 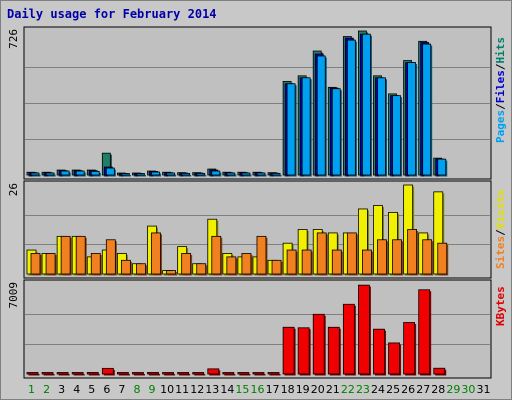 I want to click on kbytes-panel-legend-kbytes: KBytes, so click(x=500, y=306).